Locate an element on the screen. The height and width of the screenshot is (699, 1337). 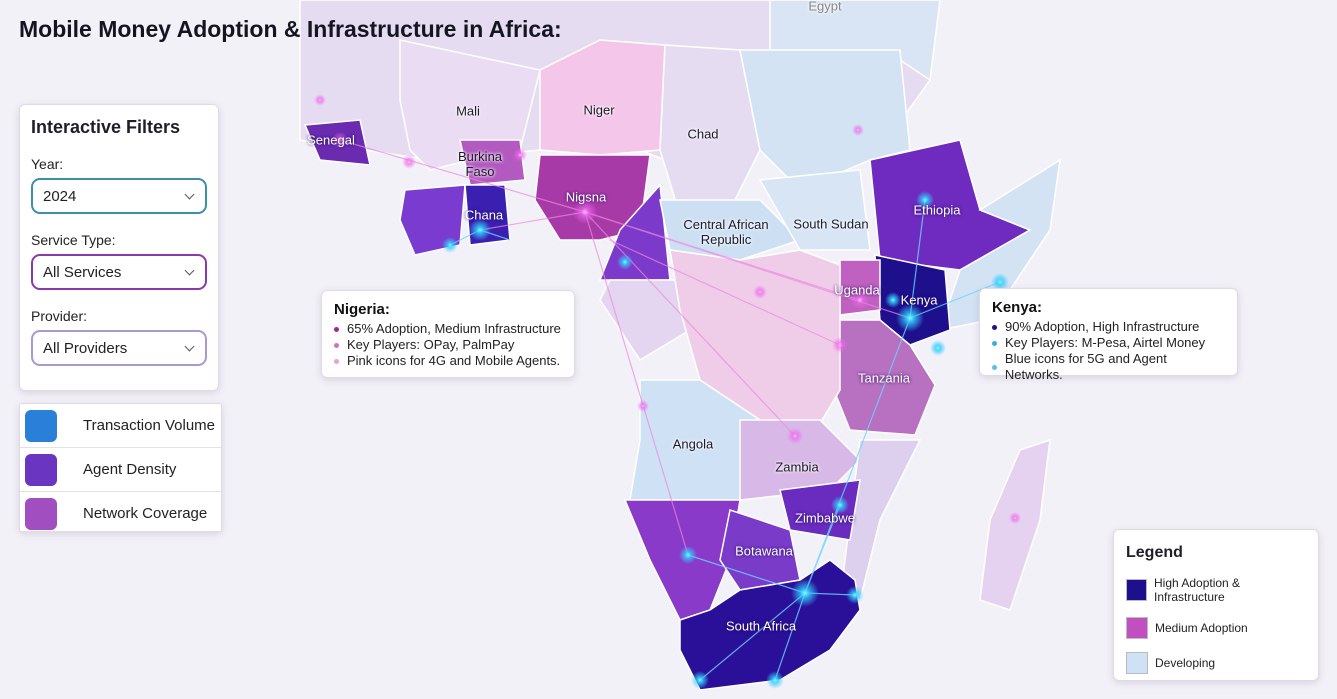
layer-toggle: Transaction Volume is located at coordinates (120, 426).